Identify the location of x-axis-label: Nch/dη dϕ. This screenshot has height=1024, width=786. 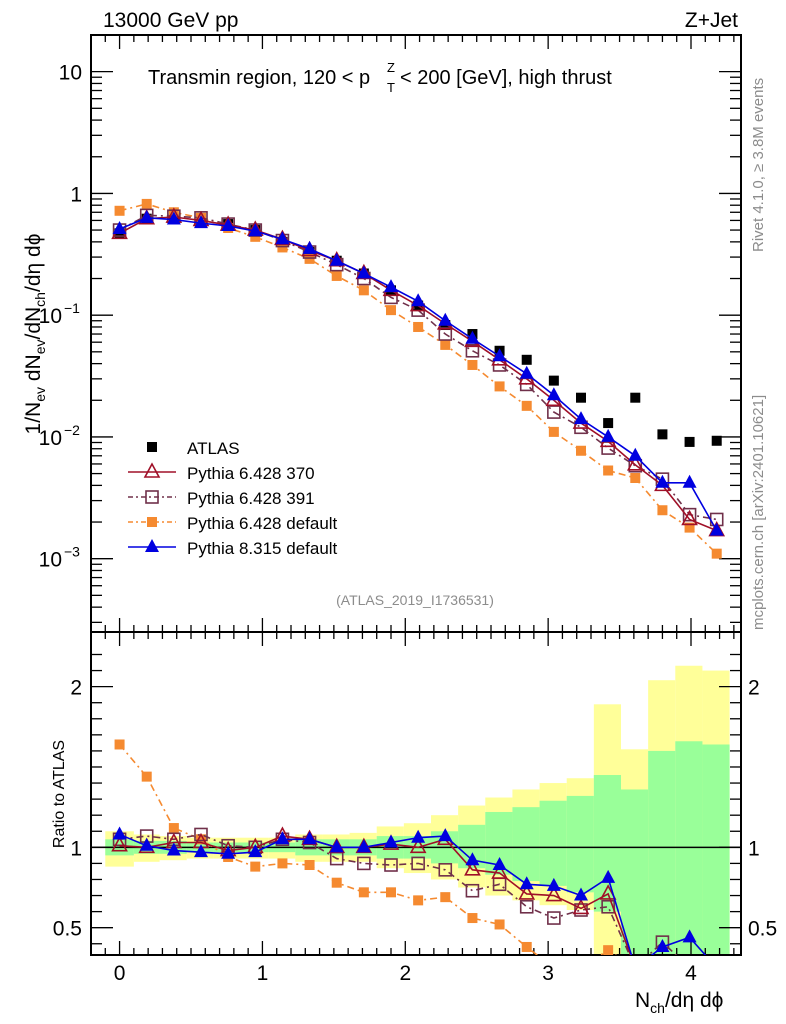
(679, 1002).